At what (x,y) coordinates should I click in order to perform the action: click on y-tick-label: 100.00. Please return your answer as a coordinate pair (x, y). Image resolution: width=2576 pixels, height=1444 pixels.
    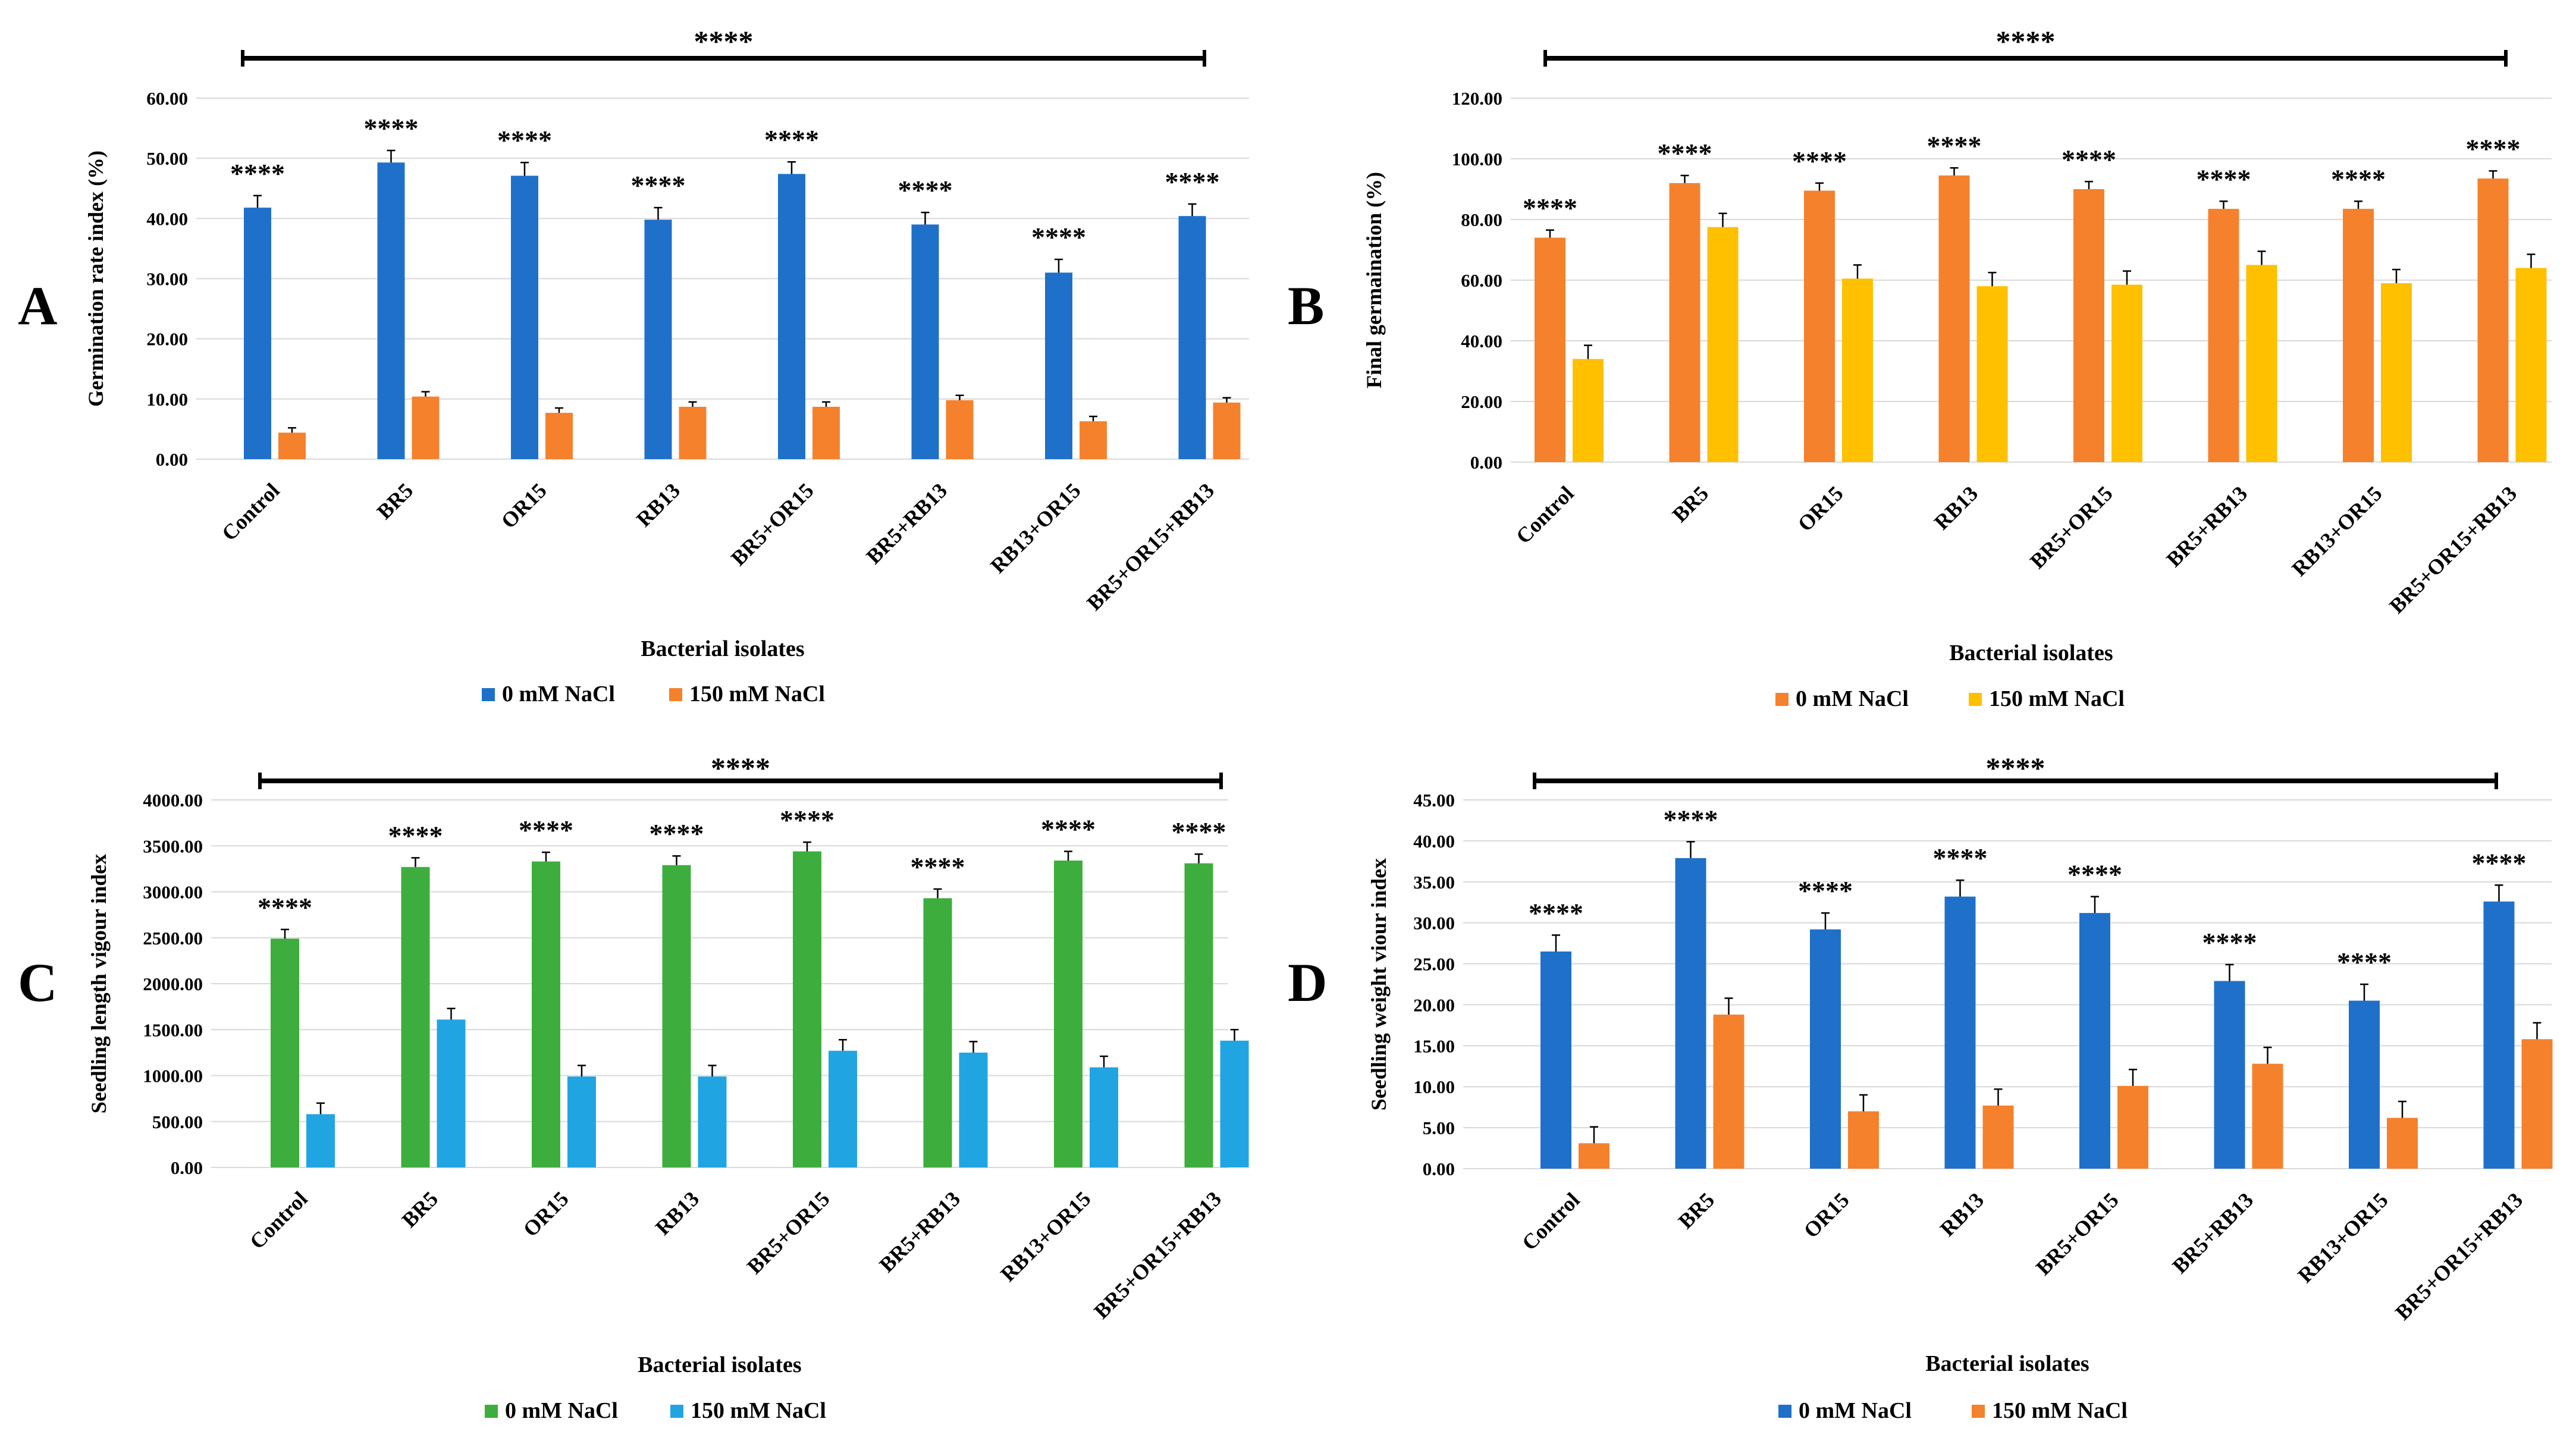
    Looking at the image, I should click on (1477, 159).